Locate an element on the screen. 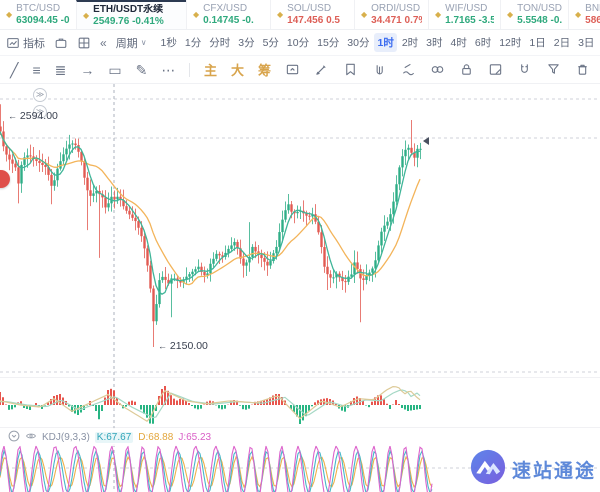  kdj-k-value: K:67.67 is located at coordinates (114, 437).